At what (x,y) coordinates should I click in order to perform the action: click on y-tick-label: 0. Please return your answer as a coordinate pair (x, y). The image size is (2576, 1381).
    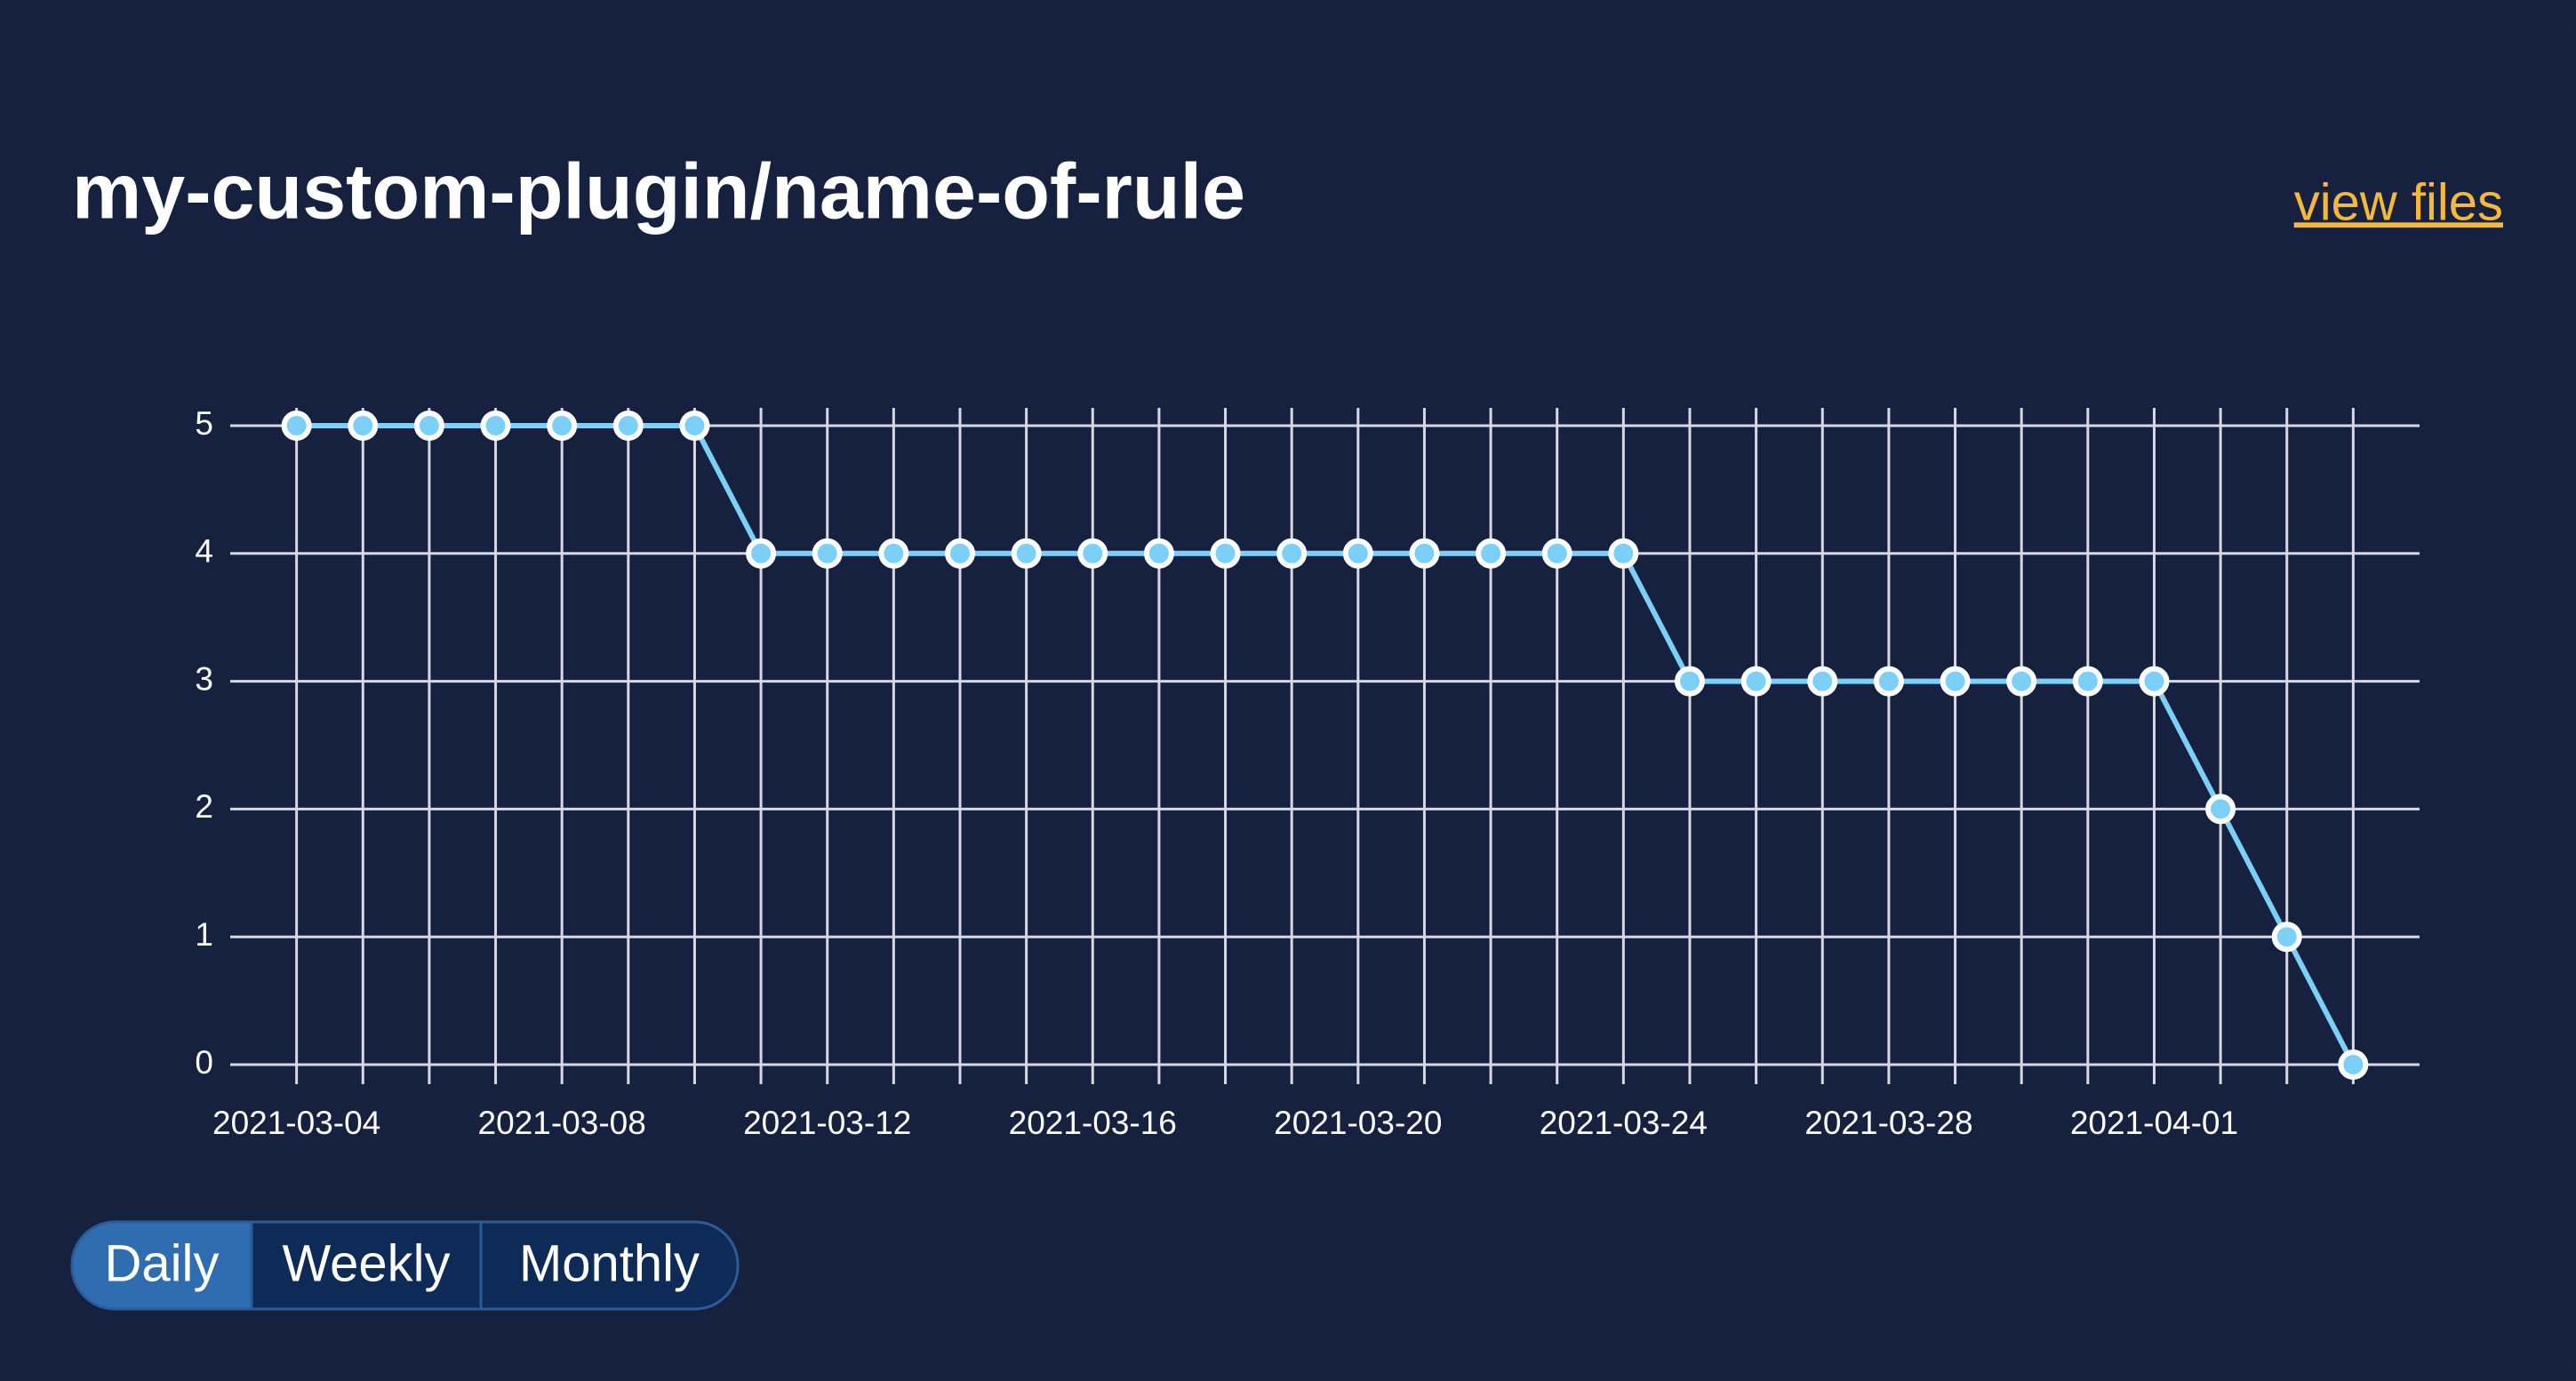
    Looking at the image, I should click on (204, 1062).